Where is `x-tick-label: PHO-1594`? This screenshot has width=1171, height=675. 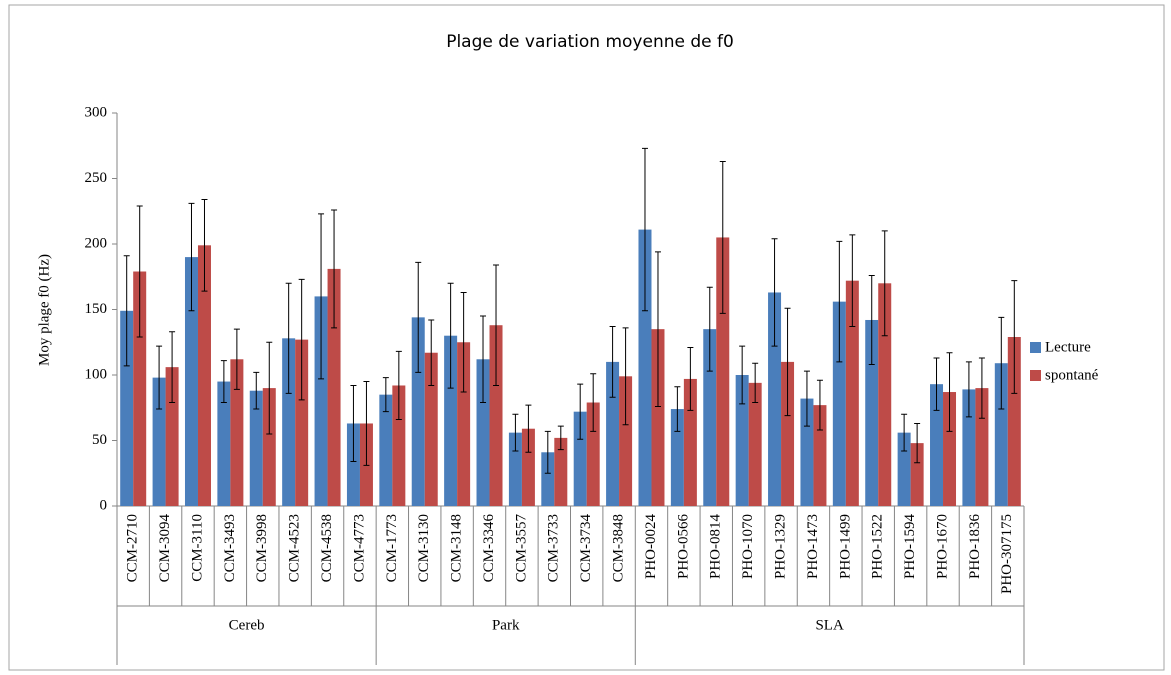 x-tick-label: PHO-1594 is located at coordinates (910, 547).